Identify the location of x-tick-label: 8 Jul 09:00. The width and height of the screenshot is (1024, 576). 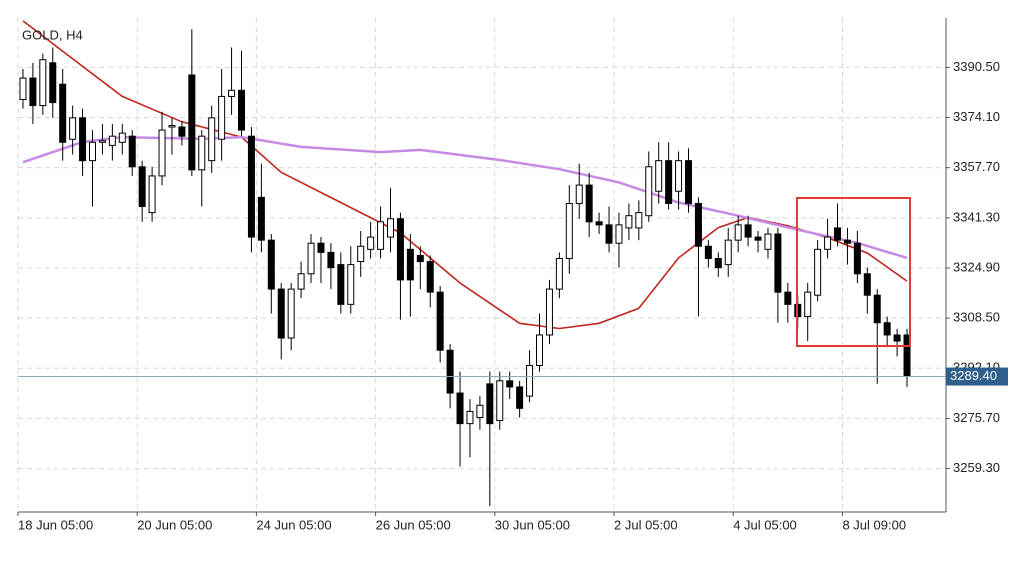
(874, 524).